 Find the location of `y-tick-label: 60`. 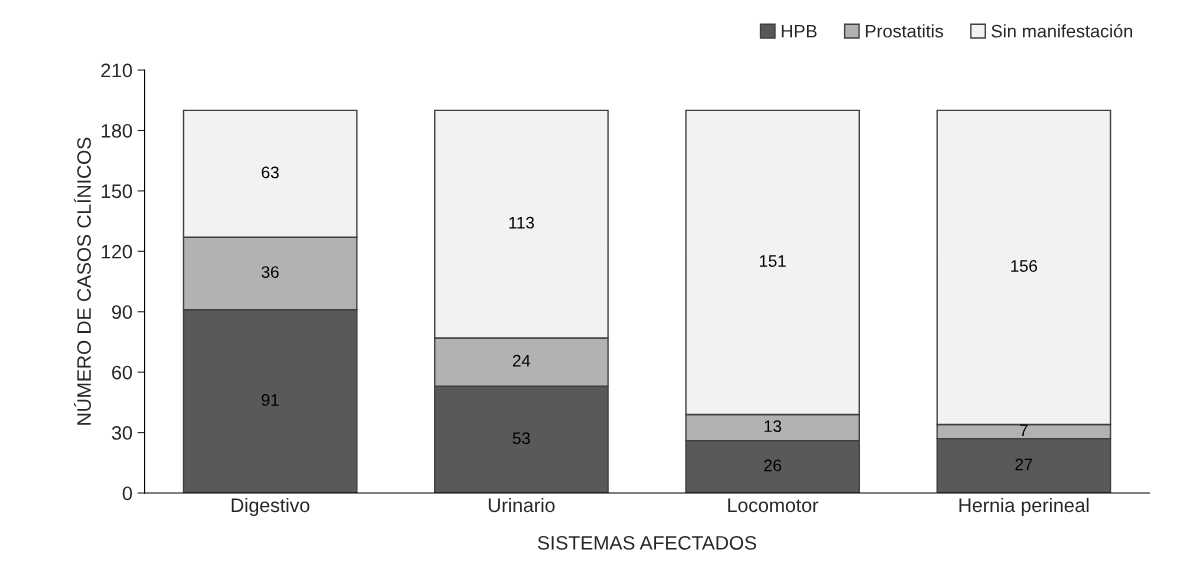

y-tick-label: 60 is located at coordinates (122, 372).